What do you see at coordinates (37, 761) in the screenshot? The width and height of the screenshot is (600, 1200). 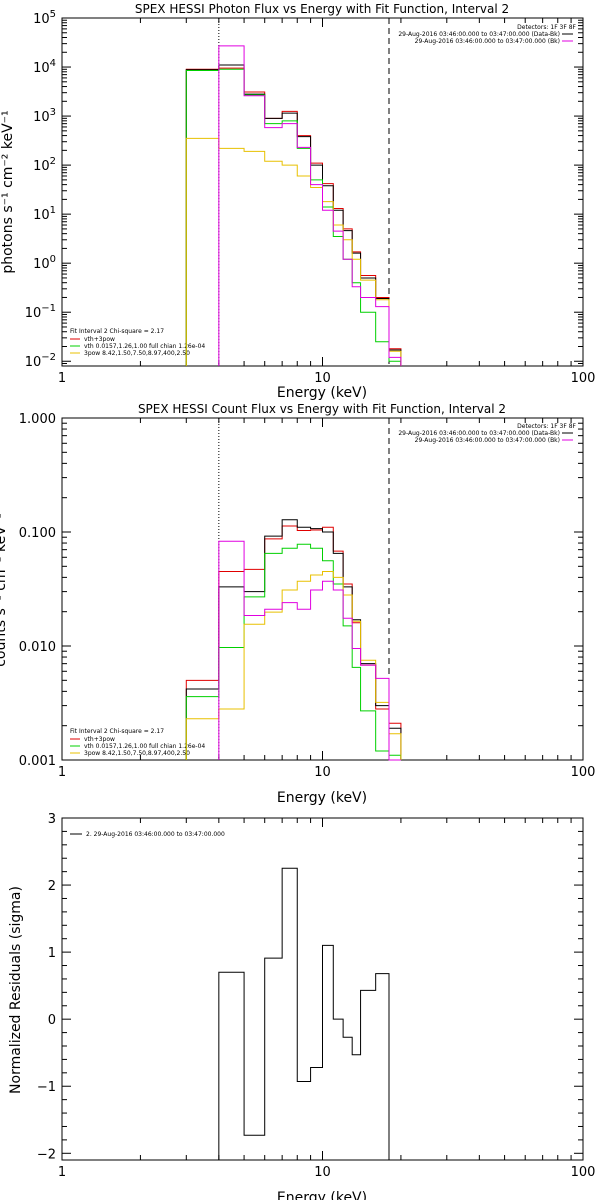 I see `panel2-y-tick-label: 0.001` at bounding box center [37, 761].